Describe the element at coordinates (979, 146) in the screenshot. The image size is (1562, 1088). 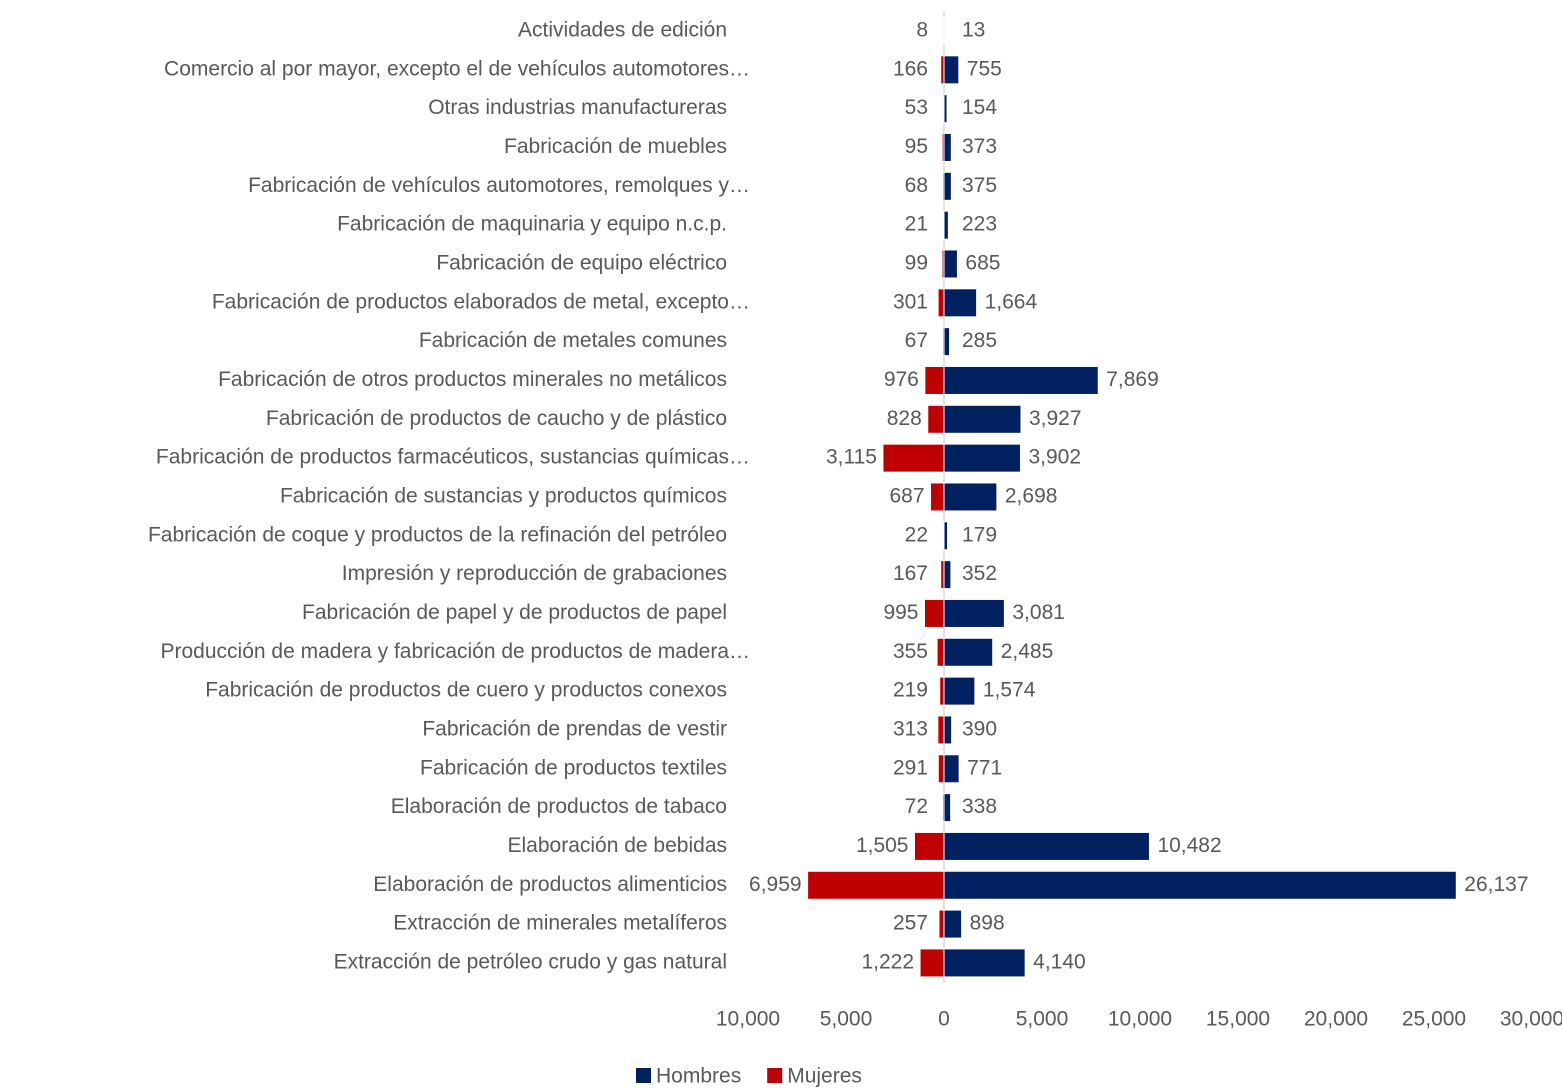
I see `value-label: 373` at that location.